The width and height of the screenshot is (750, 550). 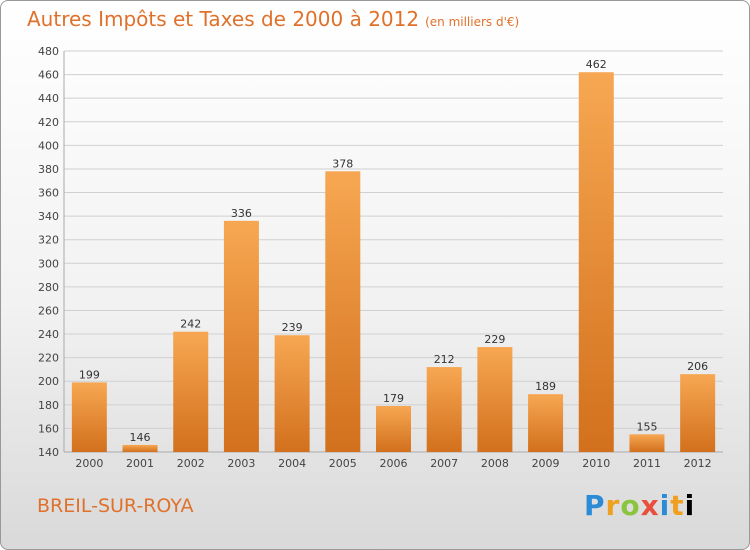 I want to click on bar-value-label: 146, so click(x=140, y=437).